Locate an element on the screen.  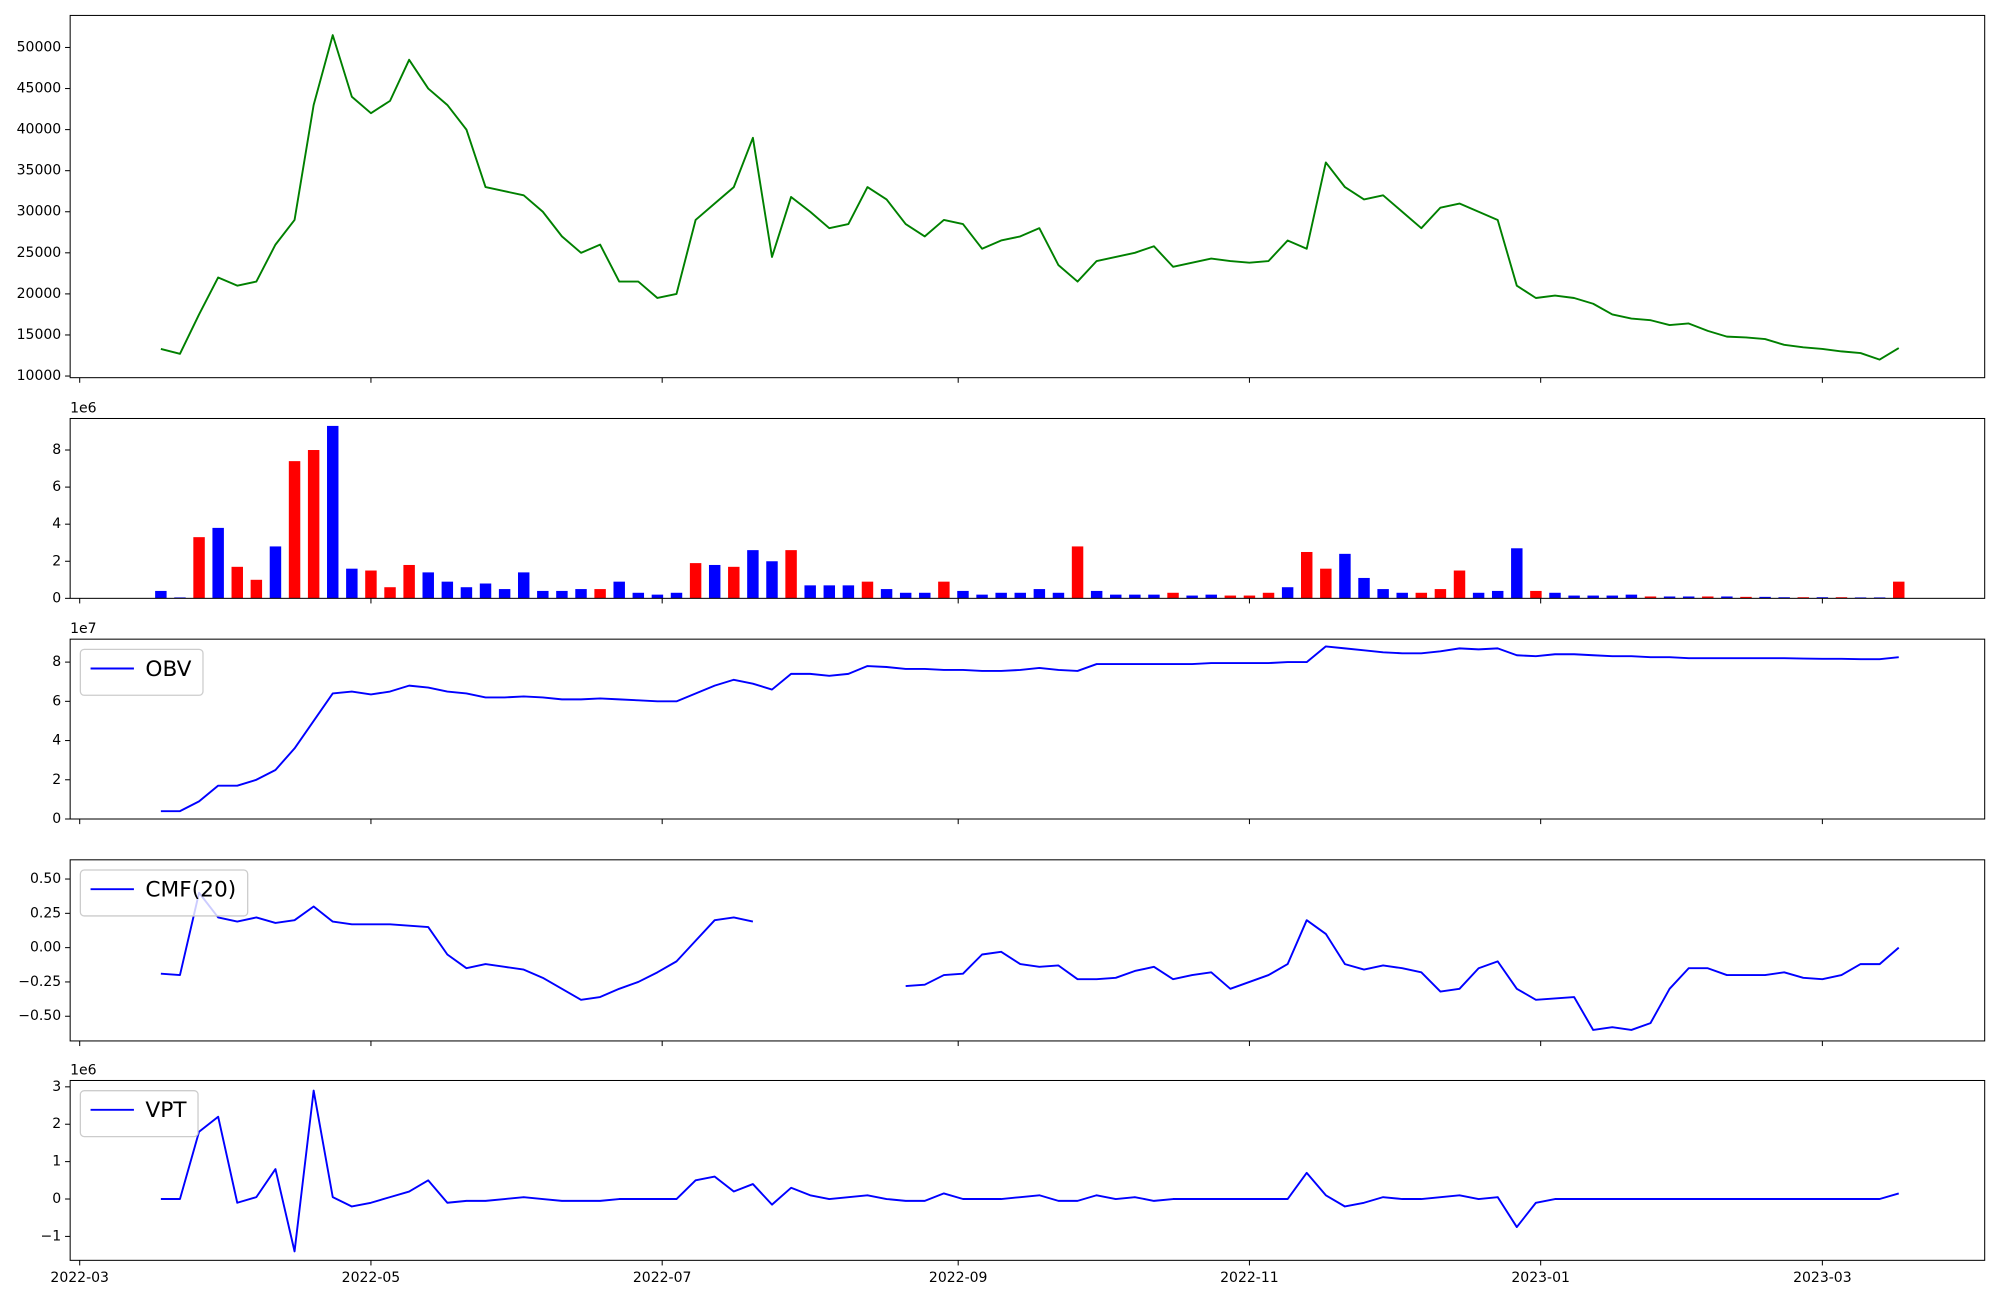
y-tick-label: 6 is located at coordinates (56, 487).